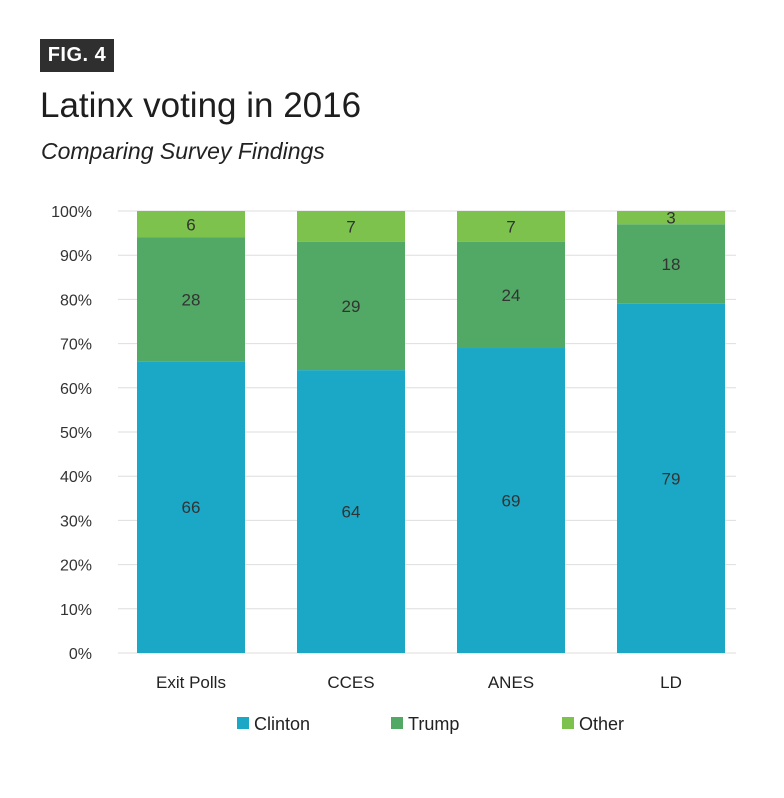 The height and width of the screenshot is (798, 784). Describe the element at coordinates (350, 682) in the screenshot. I see `x-category-label: CCES` at that location.